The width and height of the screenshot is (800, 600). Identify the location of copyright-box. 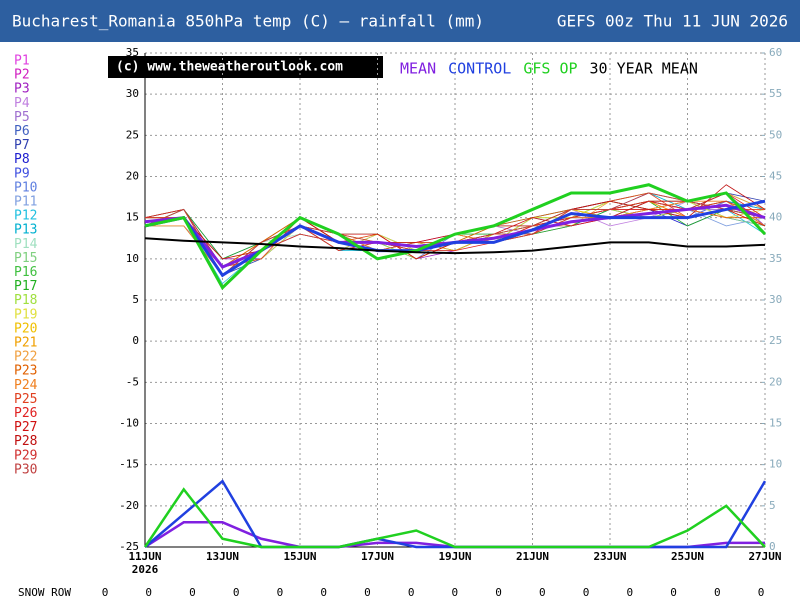
(245, 67).